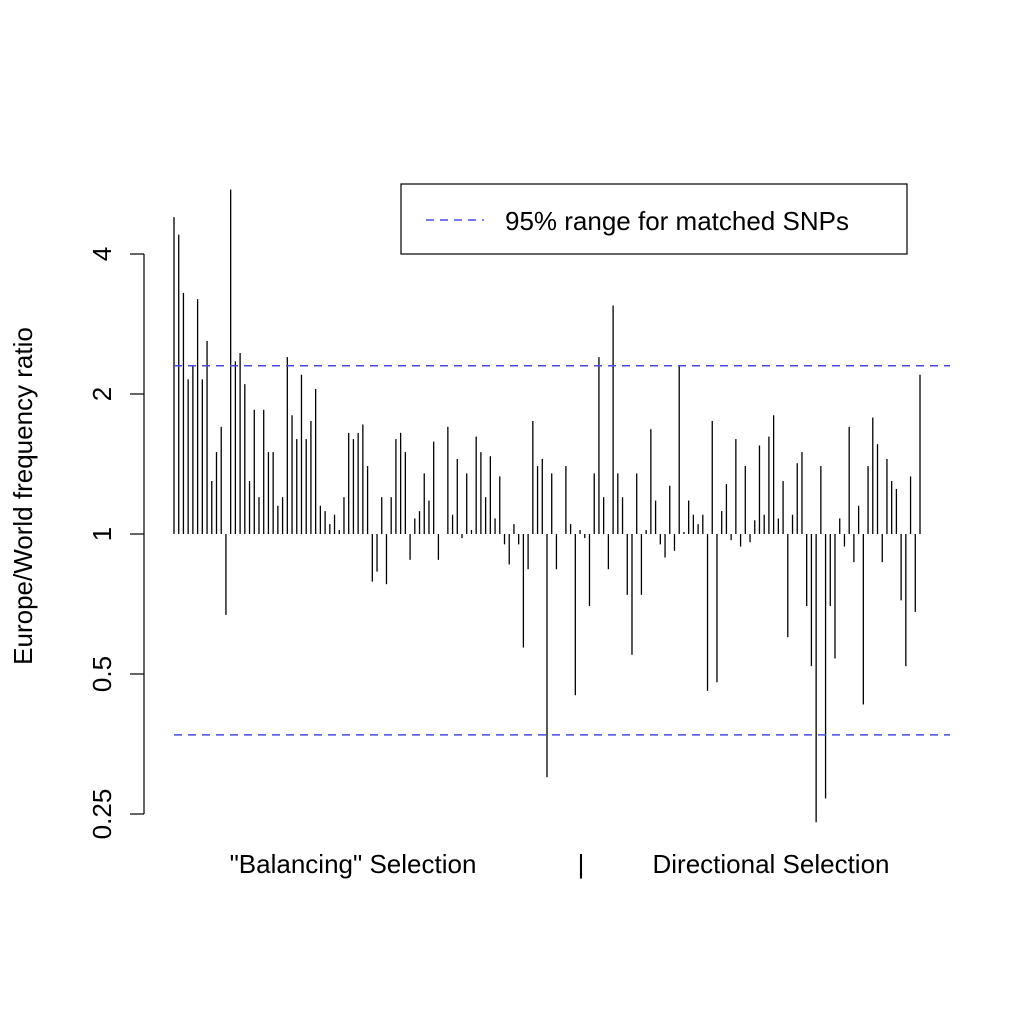  Describe the element at coordinates (102, 394) in the screenshot. I see `y-tick-label: 2` at that location.